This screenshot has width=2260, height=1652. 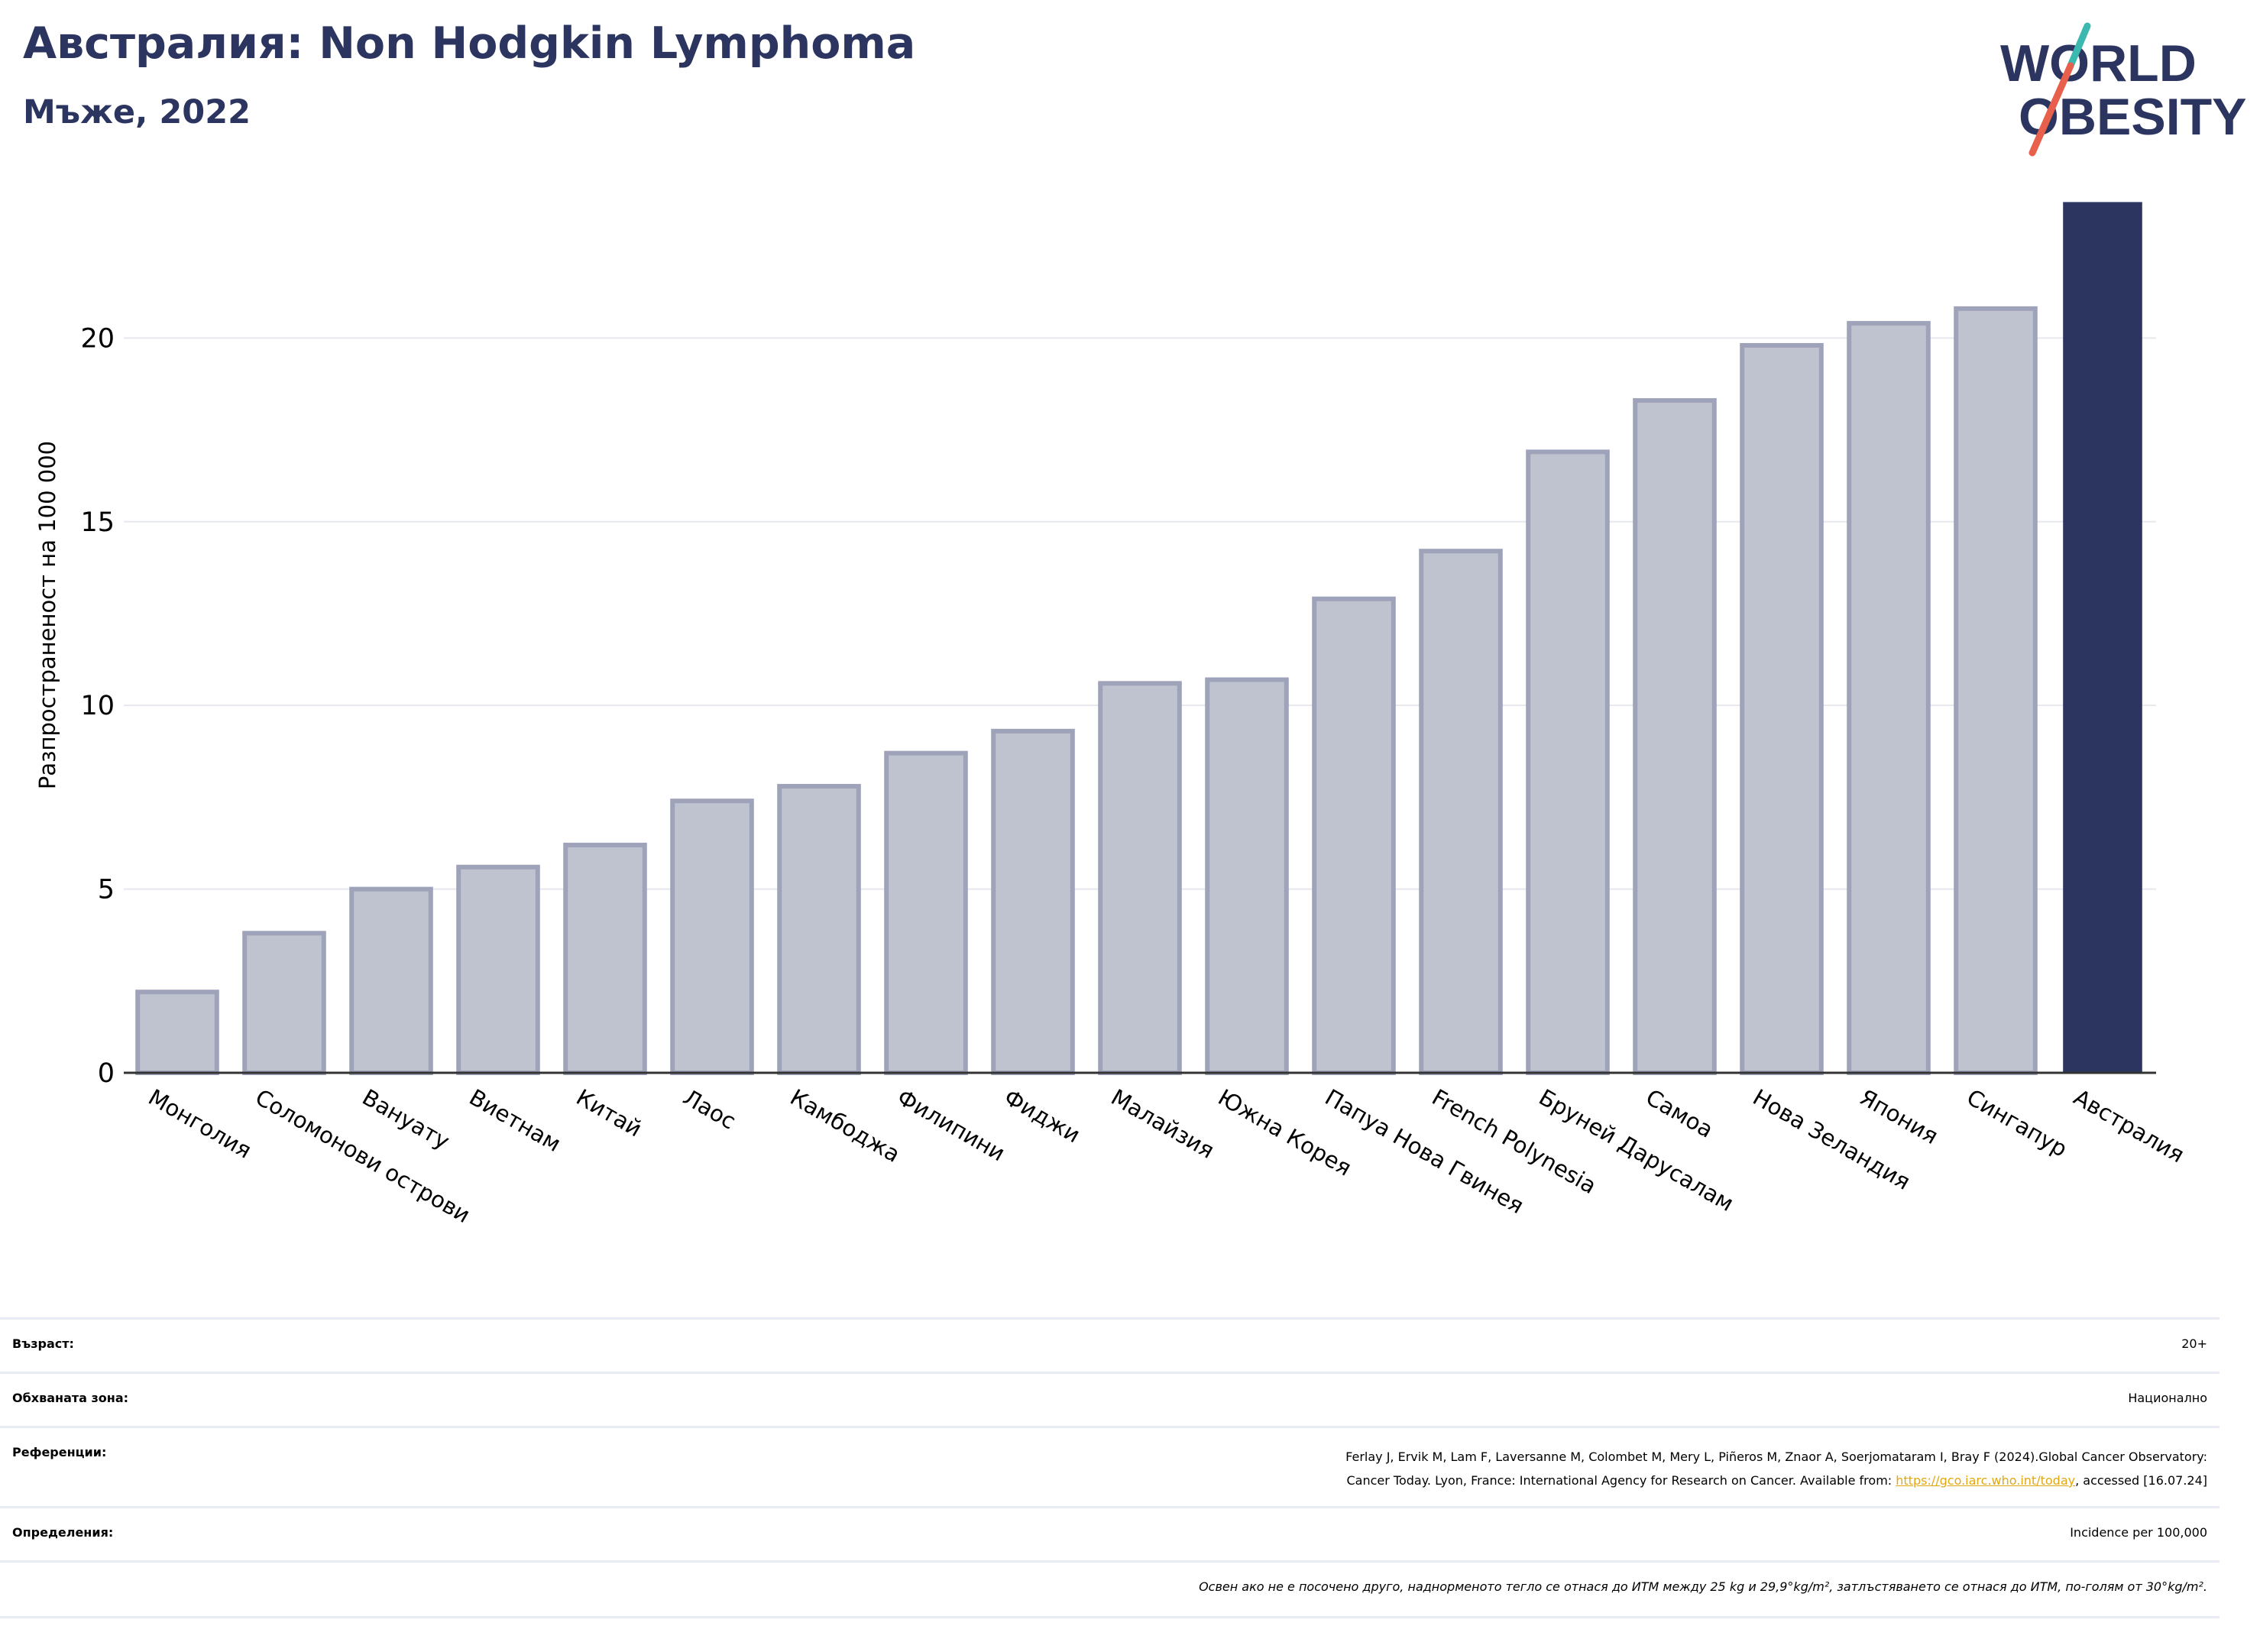 What do you see at coordinates (137, 112) in the screenshot?
I see `chart-subtitle: Мъже, 2022` at bounding box center [137, 112].